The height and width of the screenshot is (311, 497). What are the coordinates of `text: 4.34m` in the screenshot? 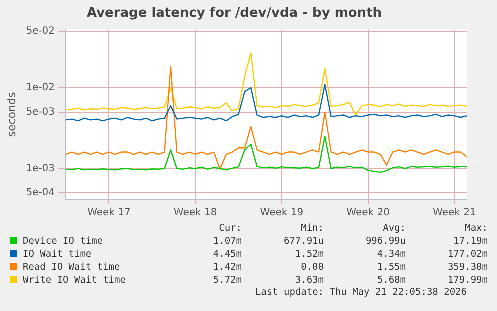 It's located at (391, 254).